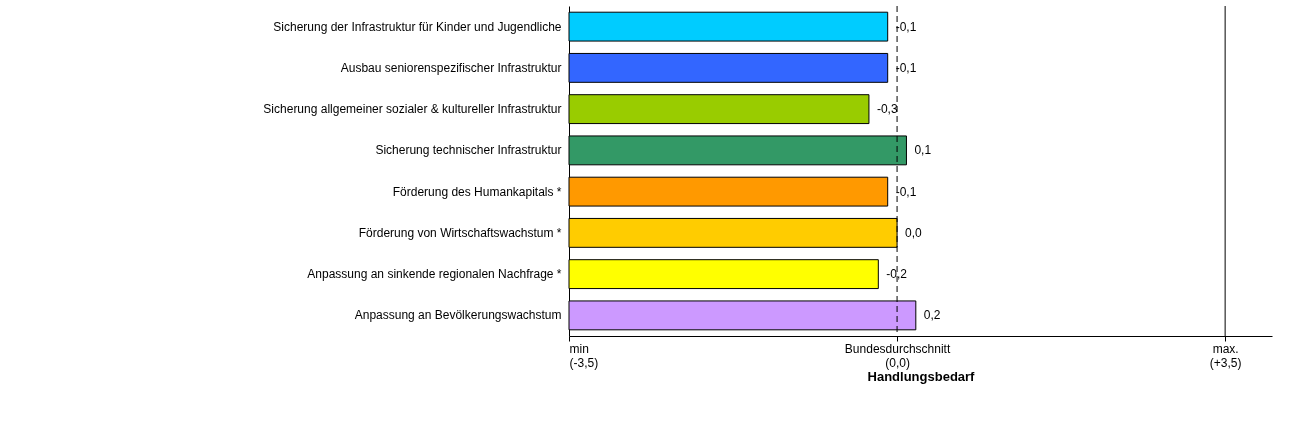  I want to click on data-label: -0,2, so click(897, 274).